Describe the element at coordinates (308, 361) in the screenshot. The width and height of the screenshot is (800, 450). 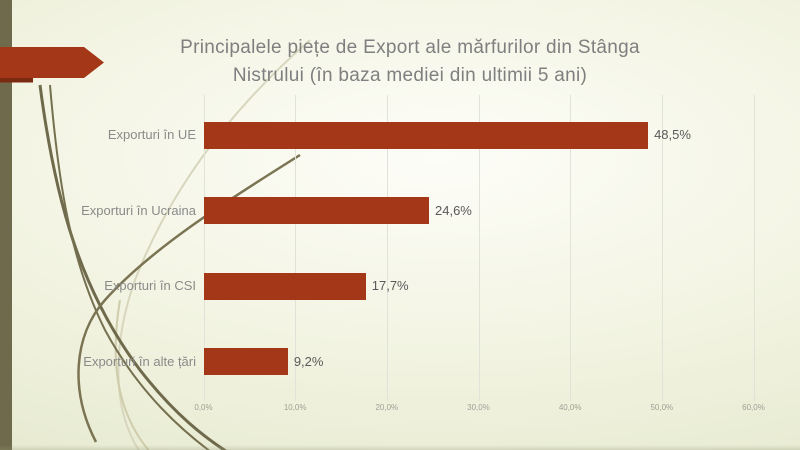
I see `value-label: 9,2%` at that location.